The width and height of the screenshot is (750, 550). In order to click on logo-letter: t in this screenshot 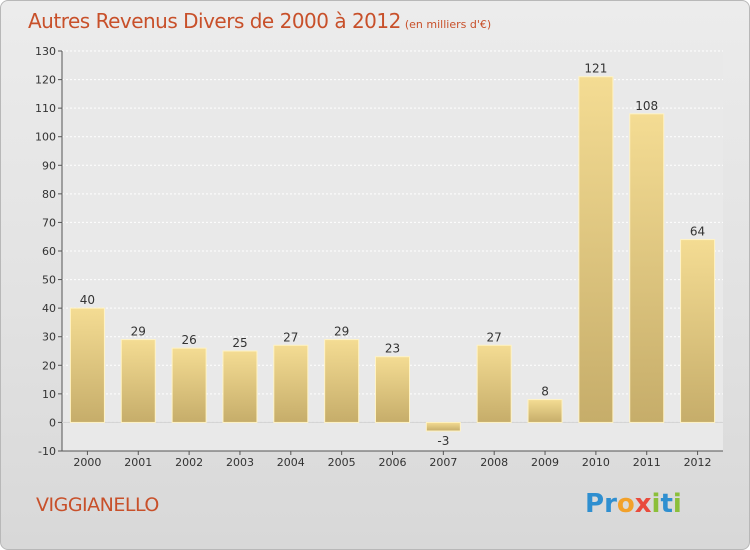, I will do `click(666, 504)`.